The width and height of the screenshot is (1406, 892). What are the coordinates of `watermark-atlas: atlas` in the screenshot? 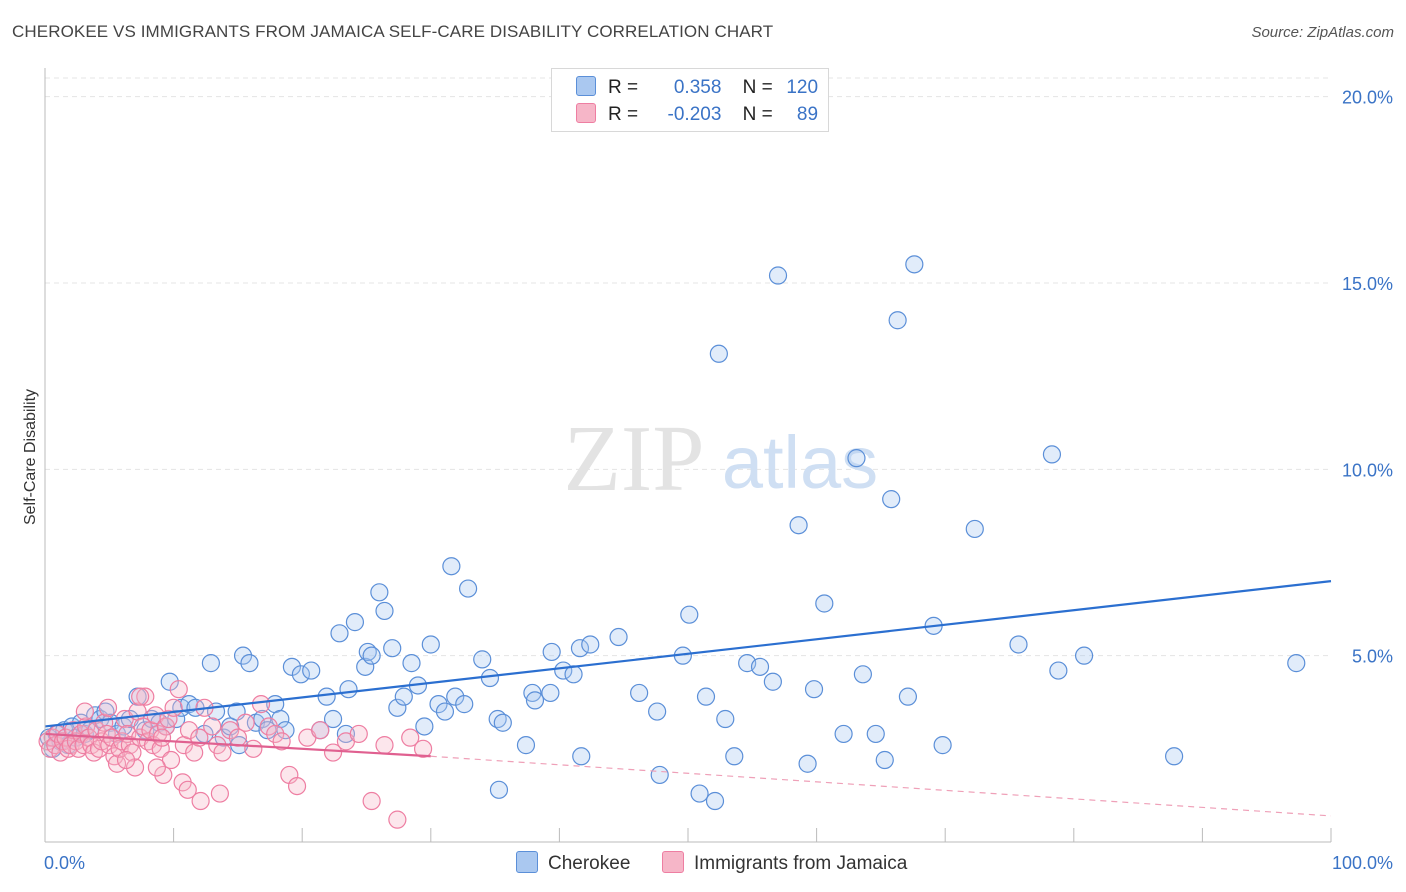 It's located at (800, 462).